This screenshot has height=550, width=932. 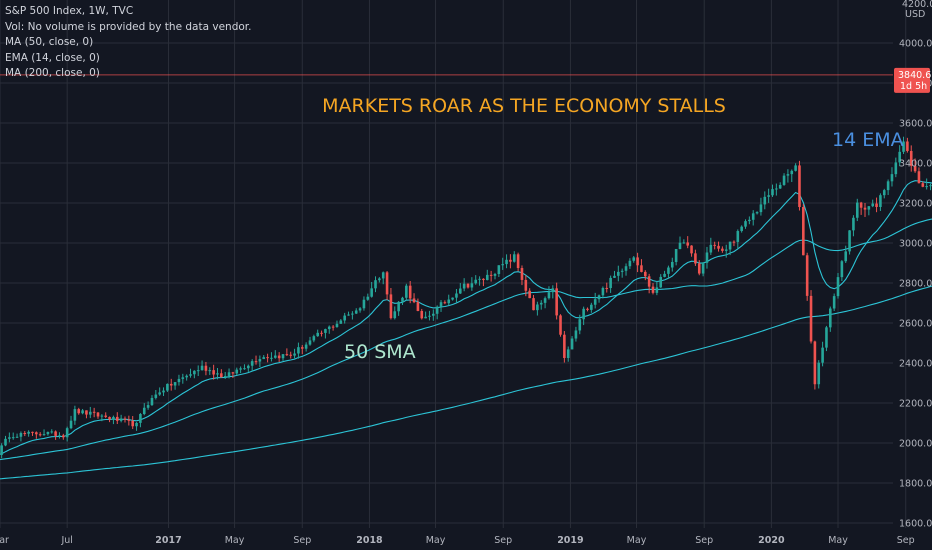 What do you see at coordinates (52, 57) in the screenshot?
I see `legend-ema14: EMA (14, close, 0)` at bounding box center [52, 57].